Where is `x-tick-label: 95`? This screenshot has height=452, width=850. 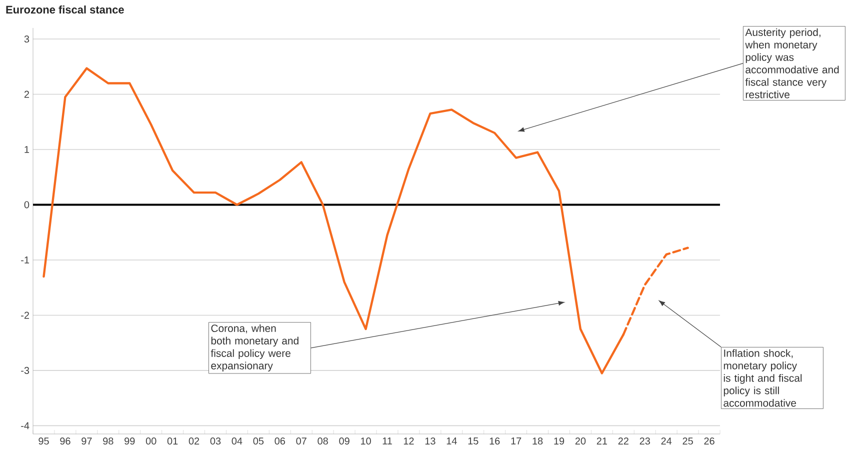 x-tick-label: 95 is located at coordinates (43, 441).